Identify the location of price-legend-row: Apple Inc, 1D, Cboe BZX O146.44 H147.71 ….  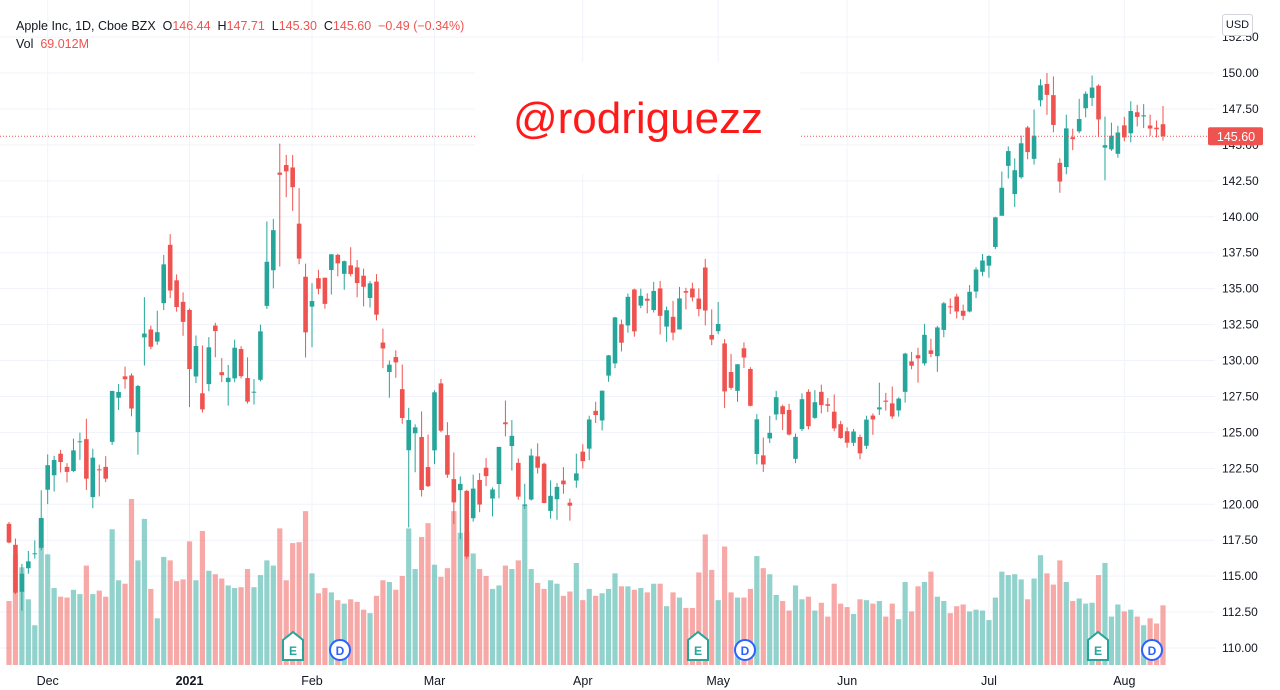
(240, 26).